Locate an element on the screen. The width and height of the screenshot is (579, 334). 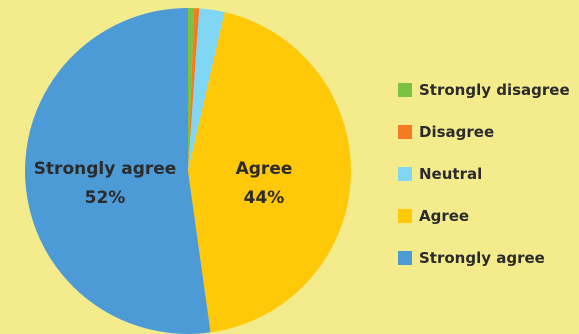
label-strongly-agree-percent: 52% is located at coordinates (105, 198).